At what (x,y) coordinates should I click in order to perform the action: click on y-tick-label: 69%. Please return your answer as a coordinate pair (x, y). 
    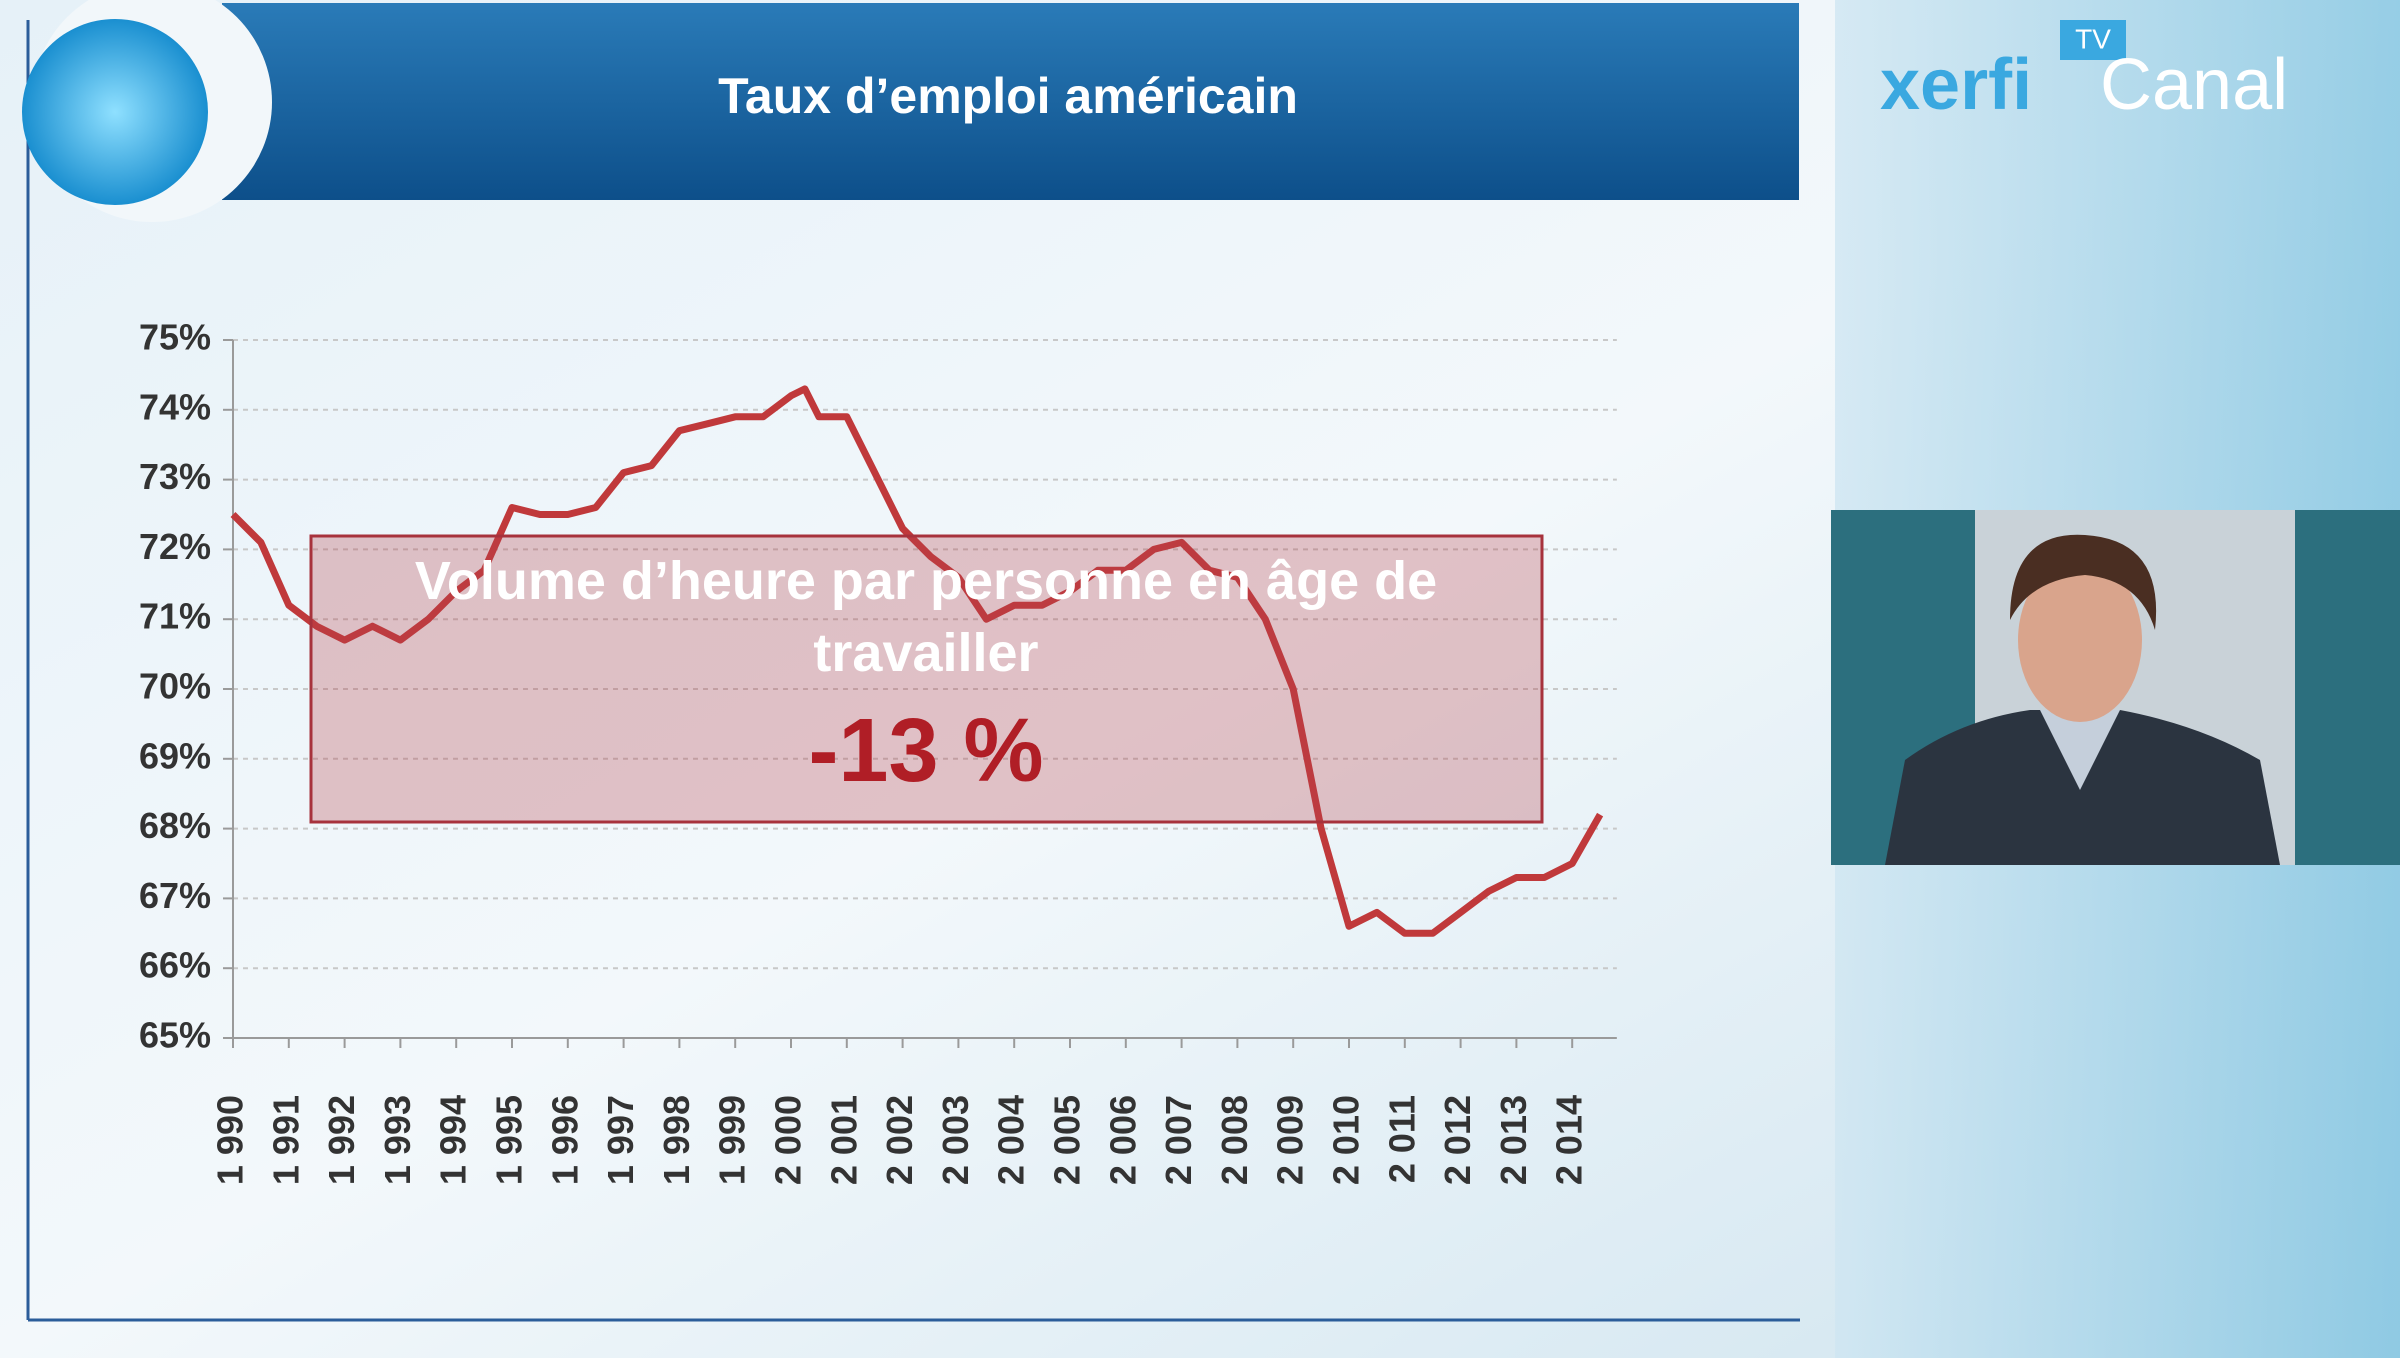
    Looking at the image, I should click on (175, 755).